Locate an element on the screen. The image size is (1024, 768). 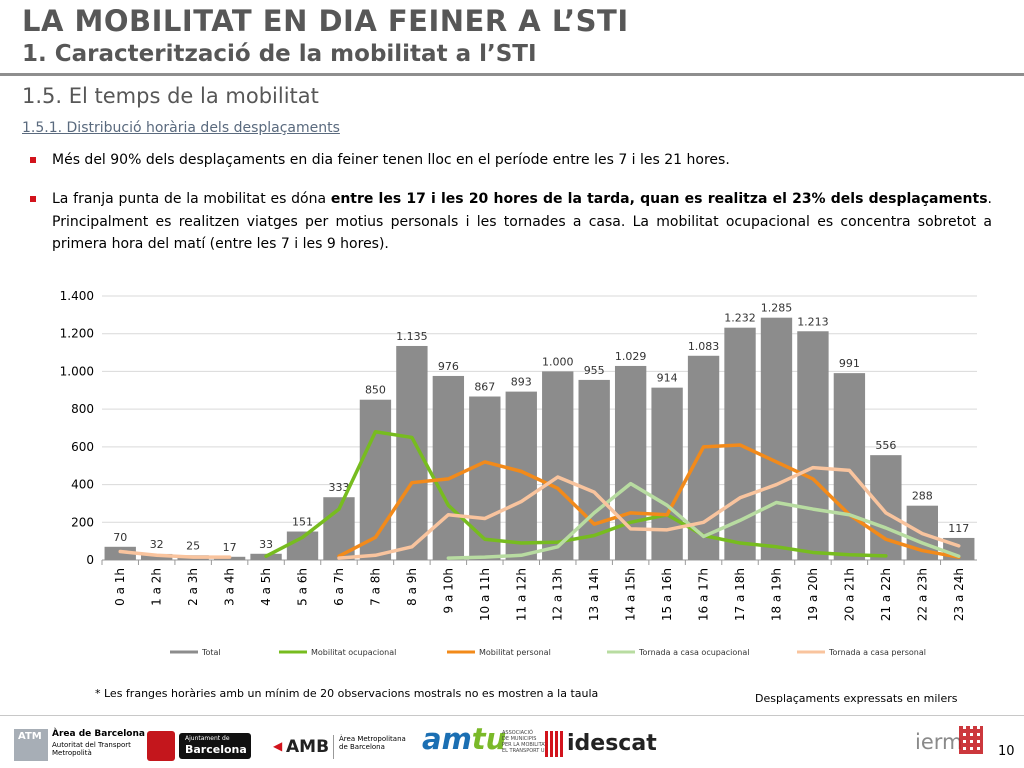
x-tick-label: 6 a 7h is located at coordinates (339, 587).